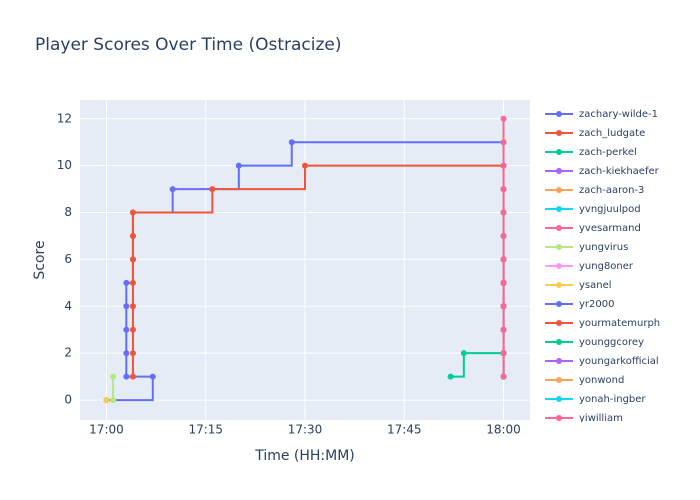 This screenshot has width=700, height=500. What do you see at coordinates (595, 285) in the screenshot?
I see `legend-label: ysanel` at bounding box center [595, 285].